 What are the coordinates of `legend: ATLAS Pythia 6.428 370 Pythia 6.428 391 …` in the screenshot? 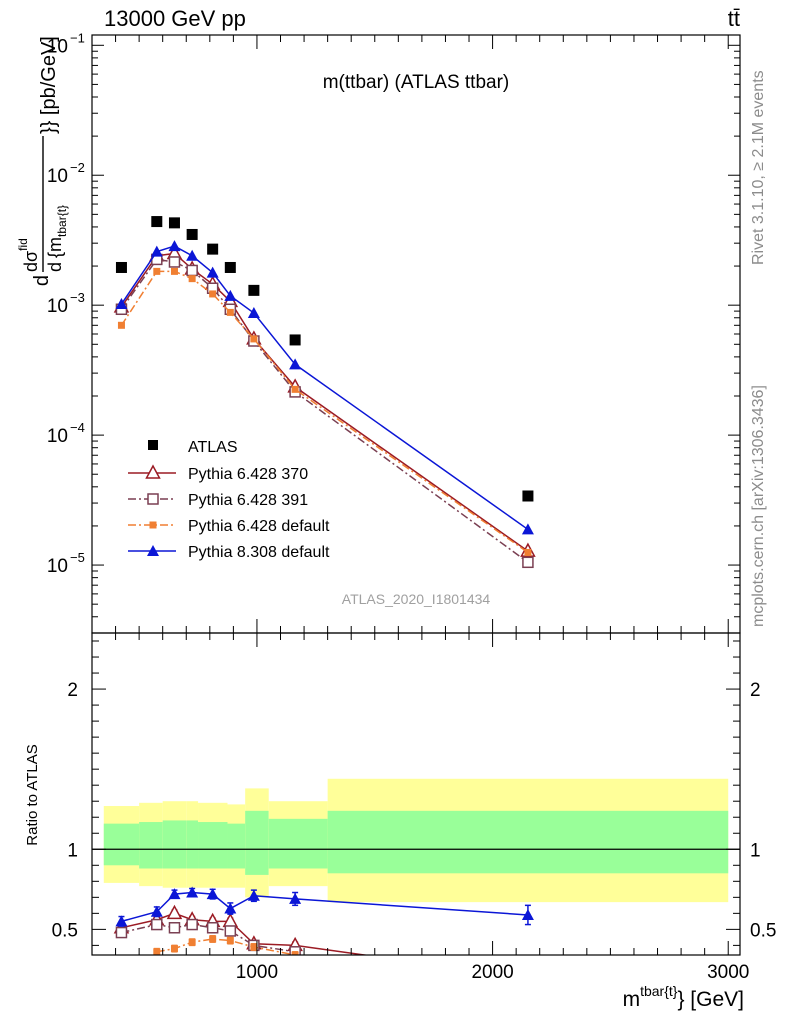 It's located at (229, 500).